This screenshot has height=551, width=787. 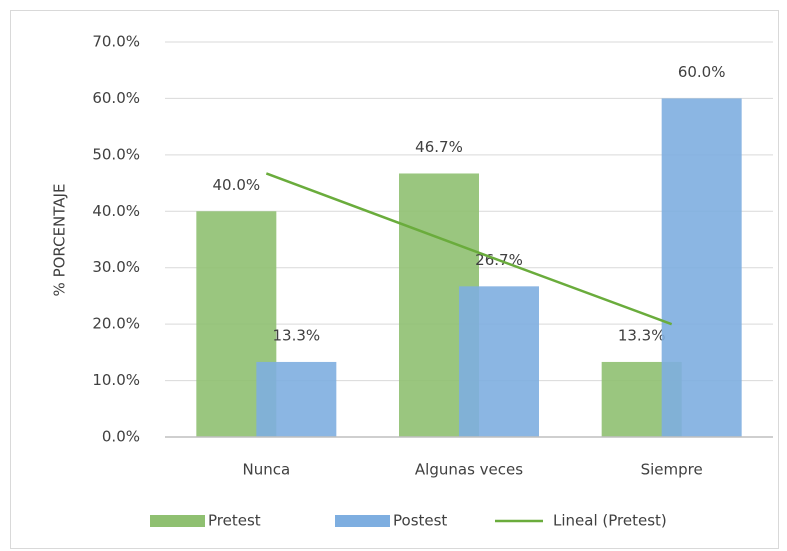 I want to click on data-label: 46.7%, so click(x=439, y=147).